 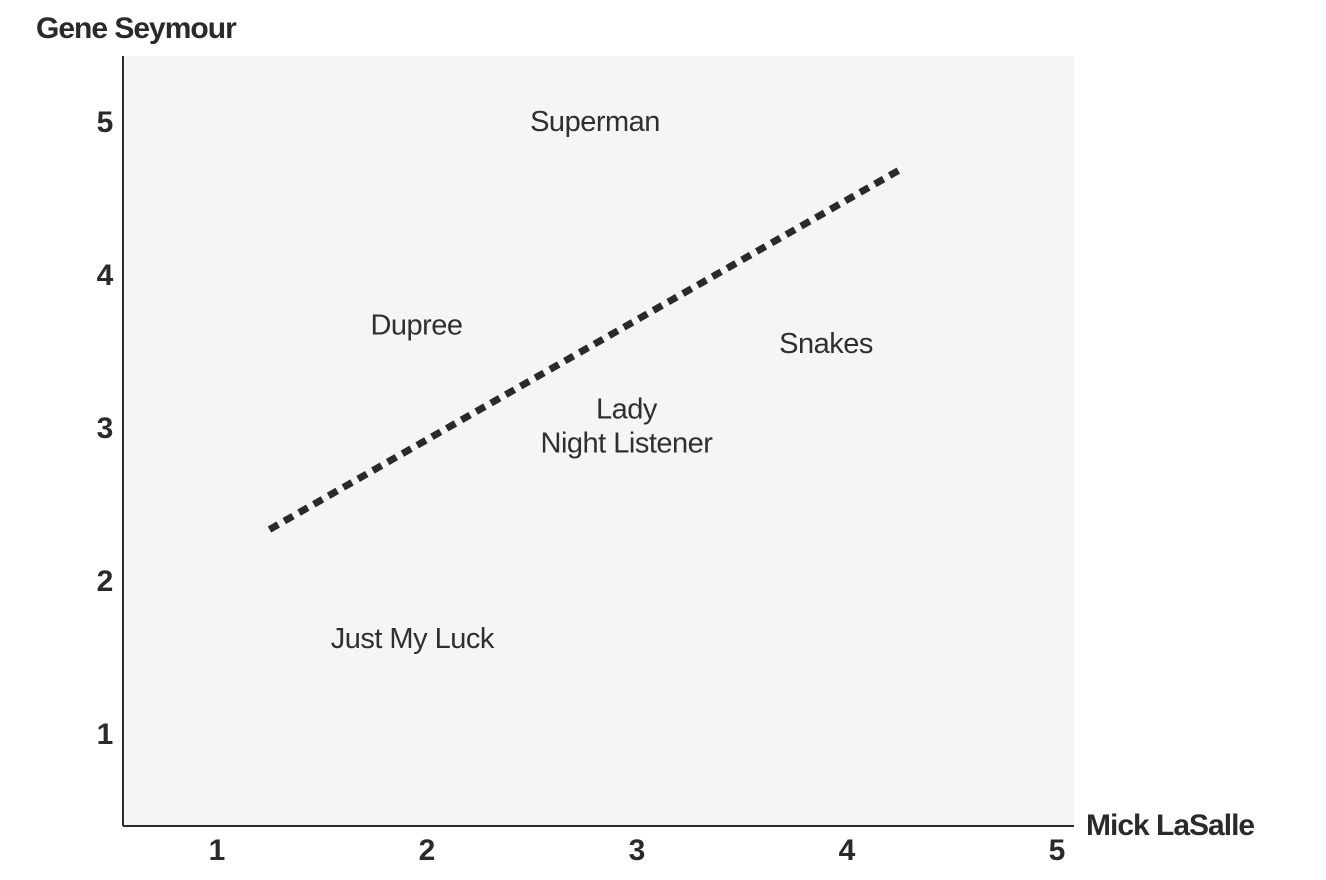 What do you see at coordinates (105, 428) in the screenshot?
I see `y-tick-label: 3` at bounding box center [105, 428].